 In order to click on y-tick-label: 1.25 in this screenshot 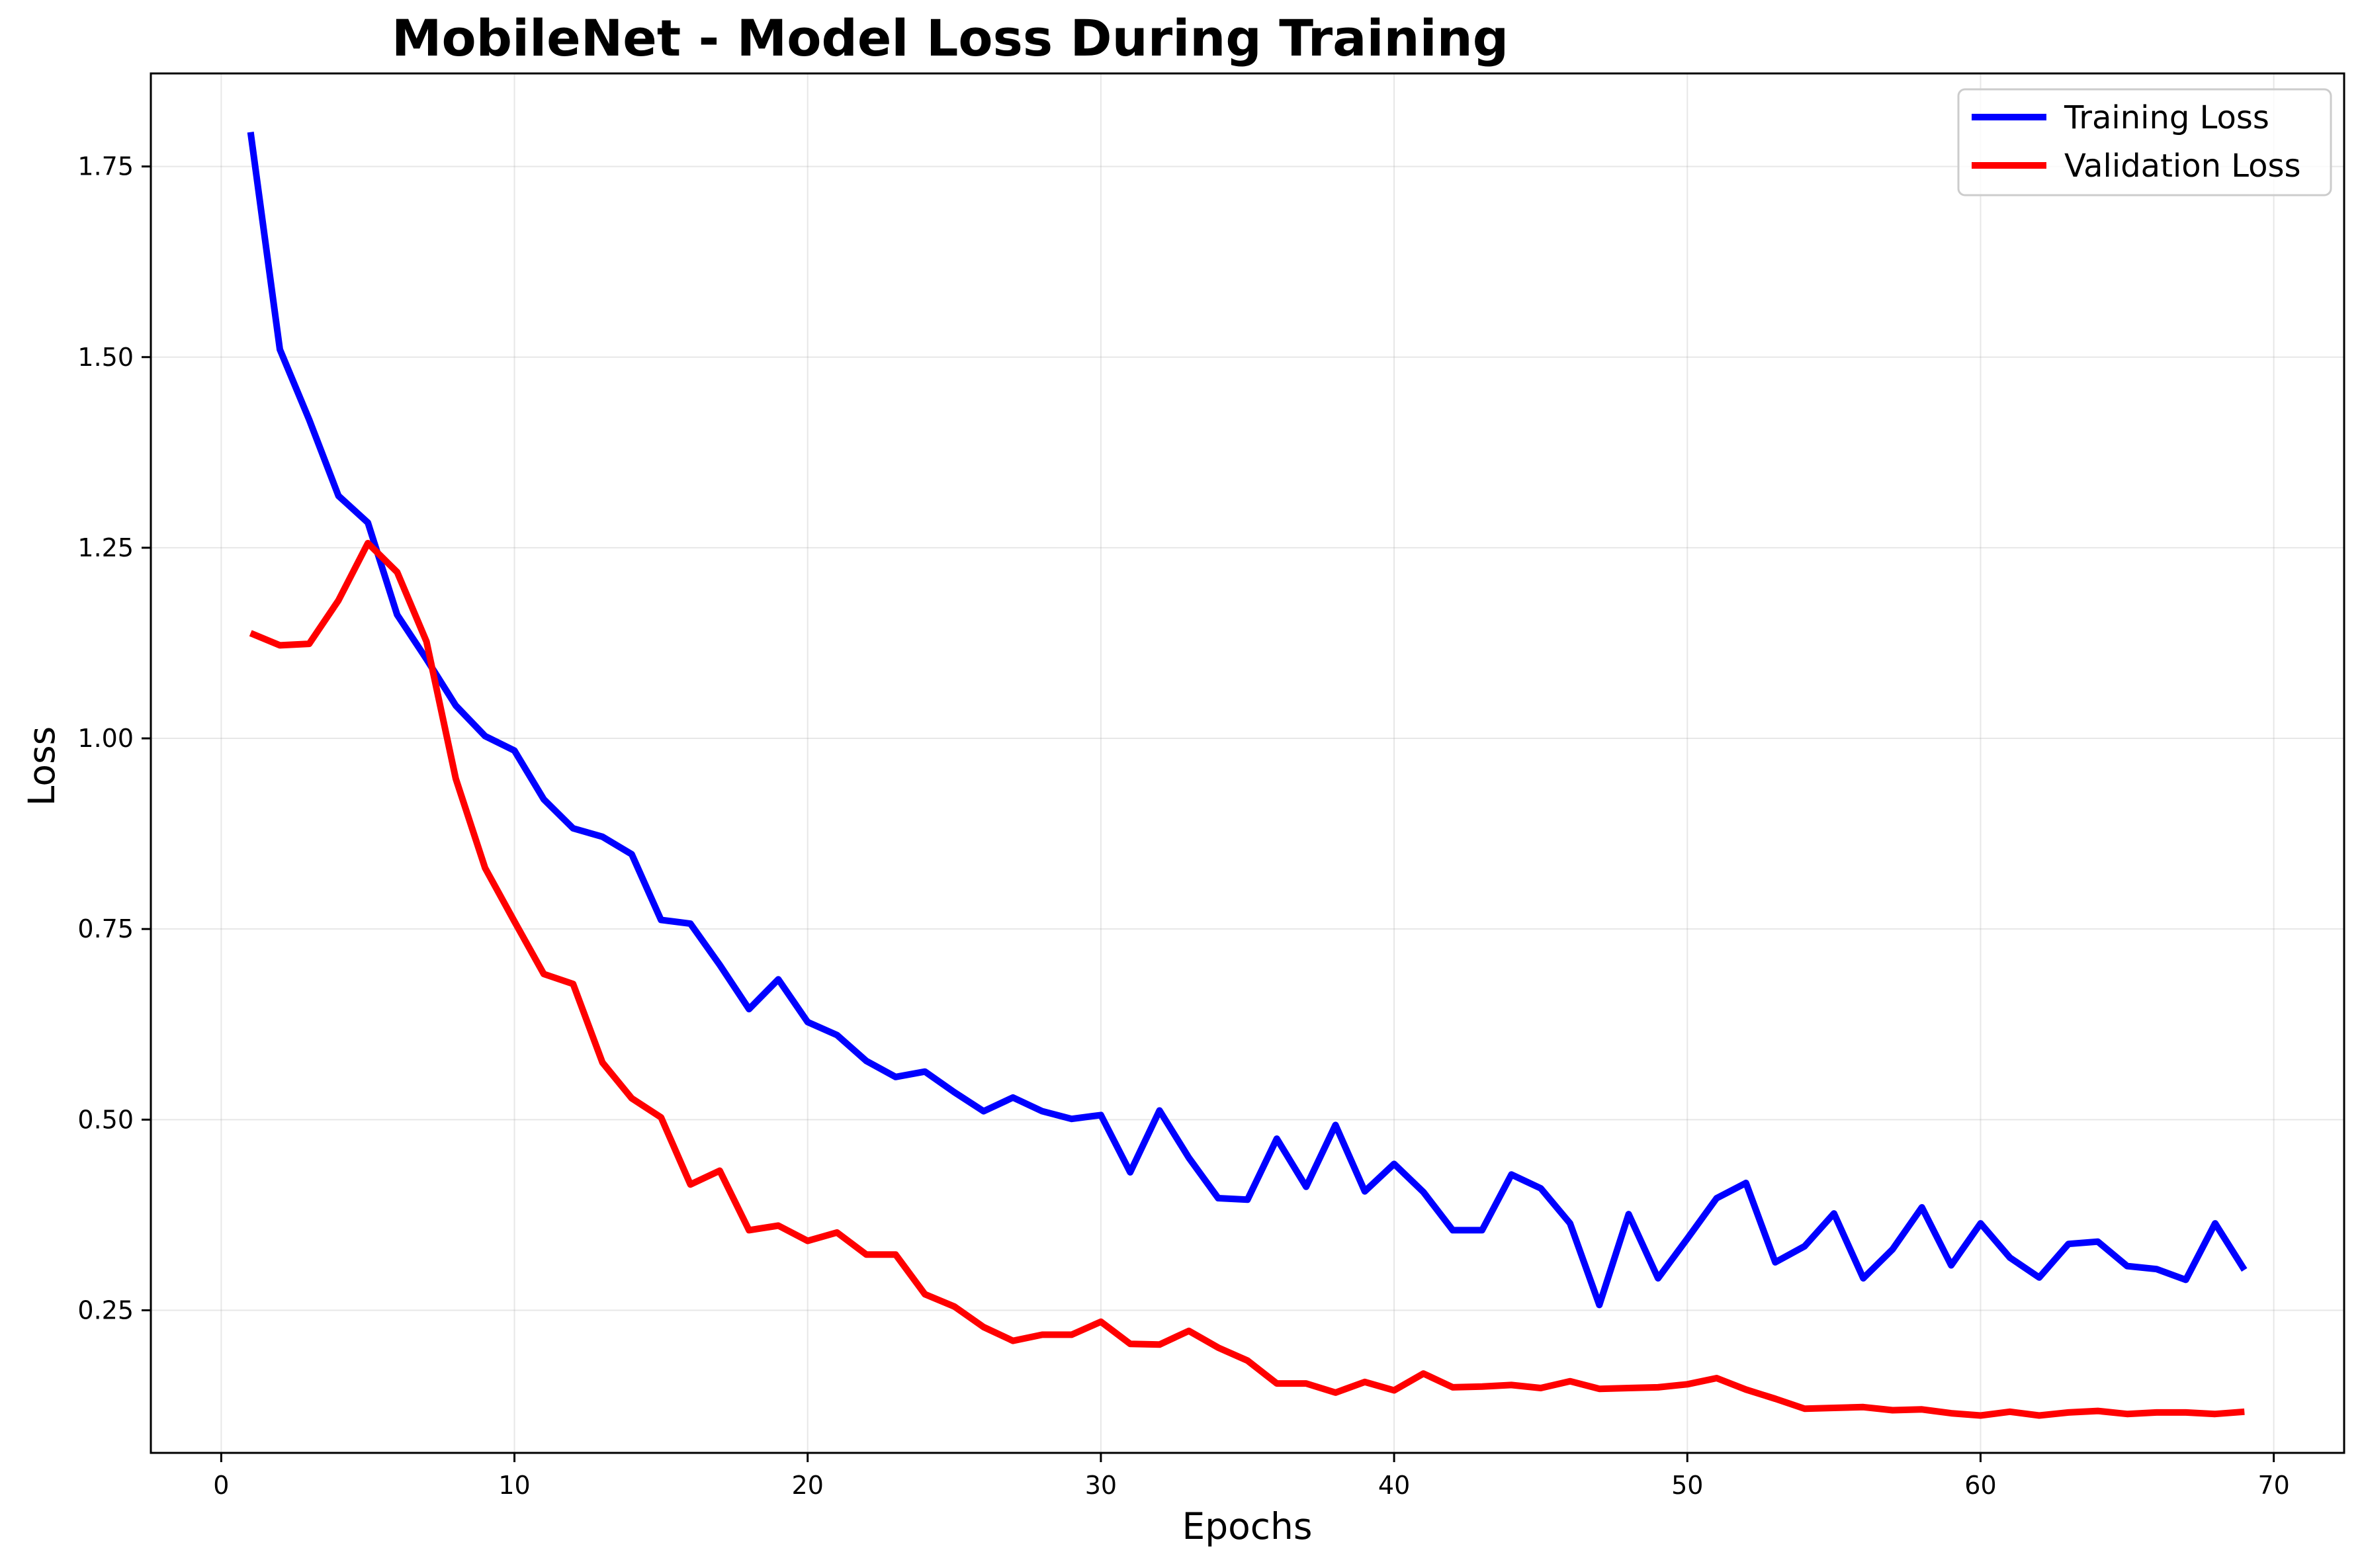, I will do `click(105, 548)`.